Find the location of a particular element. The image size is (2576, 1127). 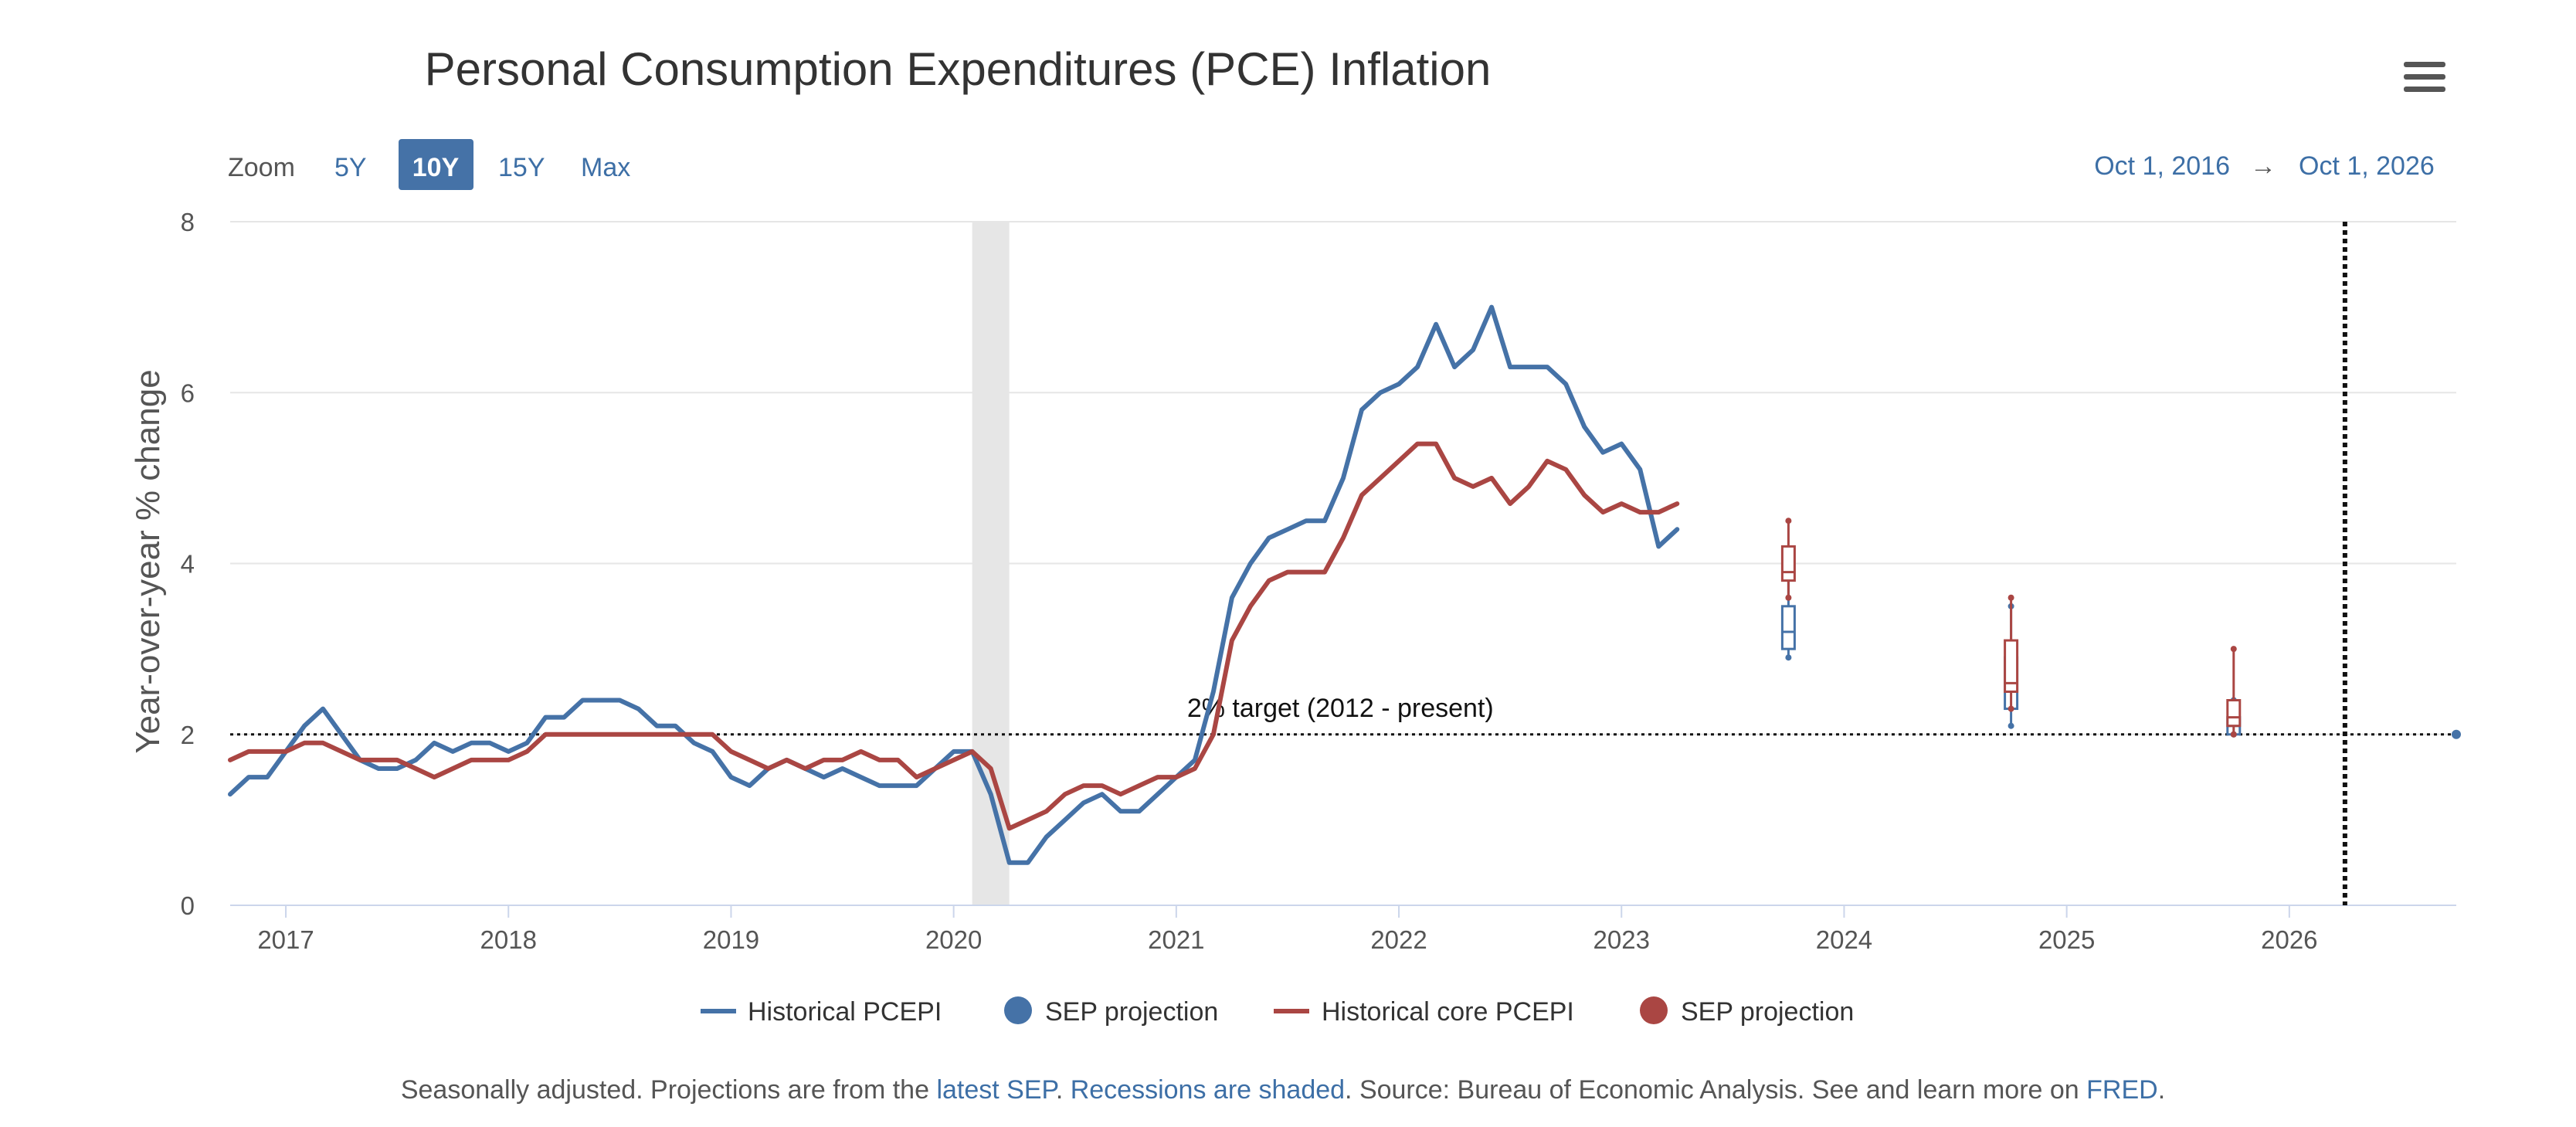

x-tick-label: 2022 is located at coordinates (1398, 939).